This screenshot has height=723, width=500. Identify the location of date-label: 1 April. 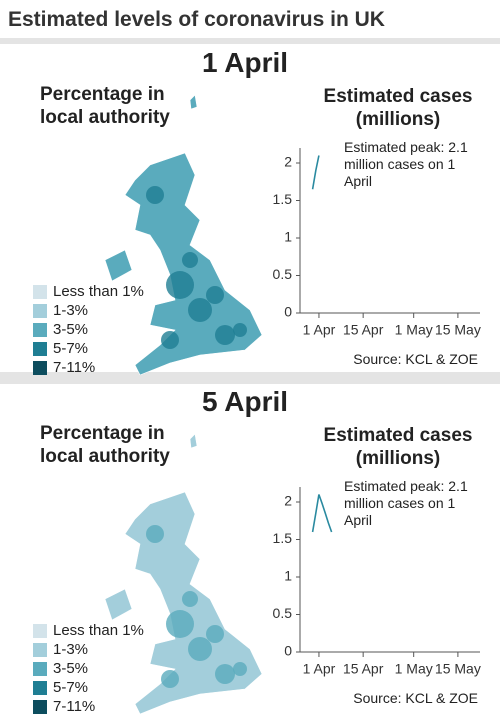
(245, 62).